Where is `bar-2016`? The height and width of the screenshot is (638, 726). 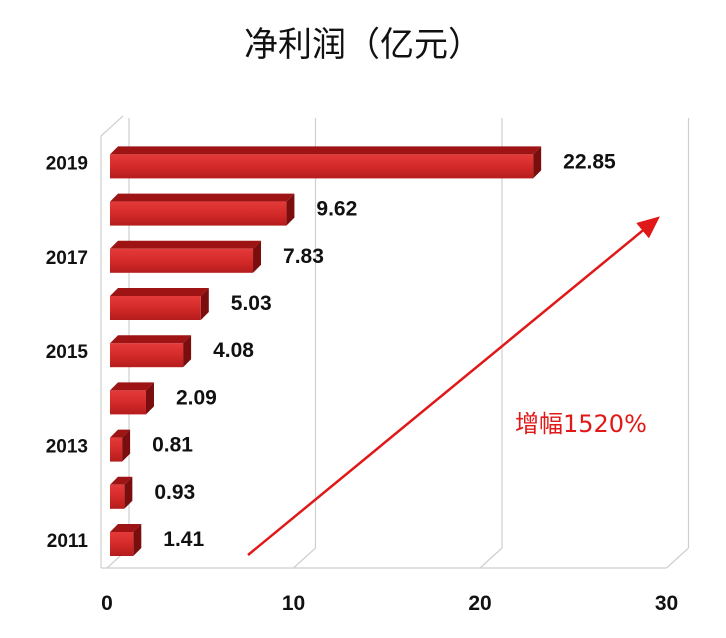
bar-2016 is located at coordinates (159, 304).